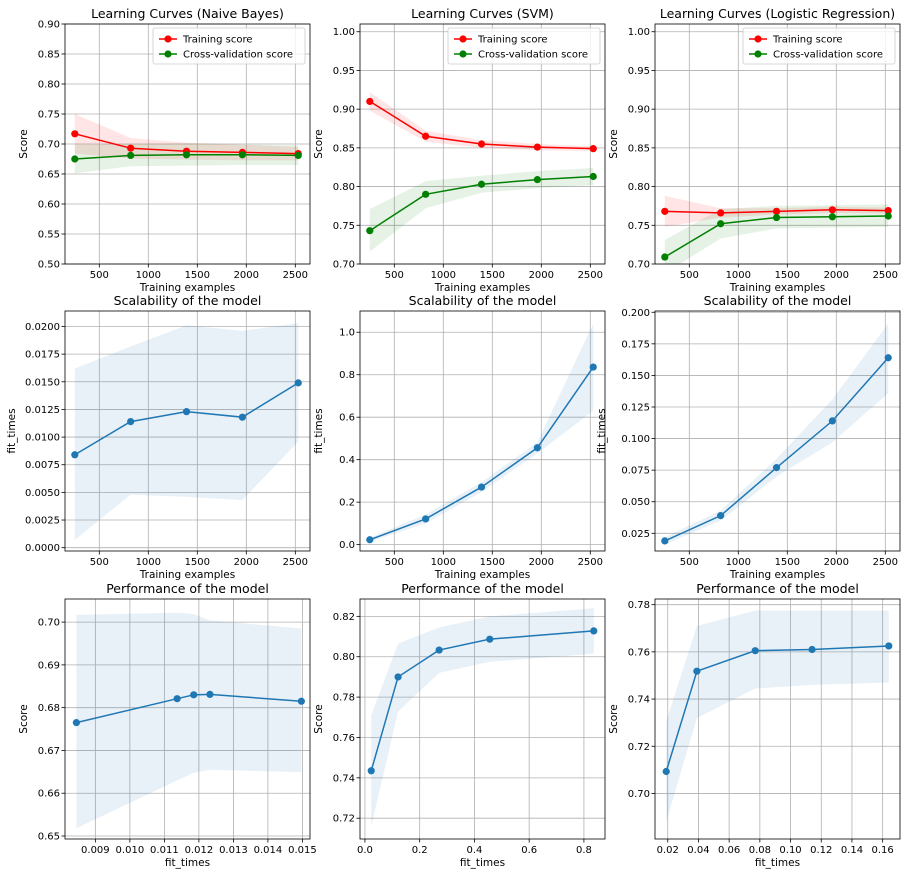 The image size is (911, 877). What do you see at coordinates (42, 521) in the screenshot?
I see `y-tick-label: 0.0025` at bounding box center [42, 521].